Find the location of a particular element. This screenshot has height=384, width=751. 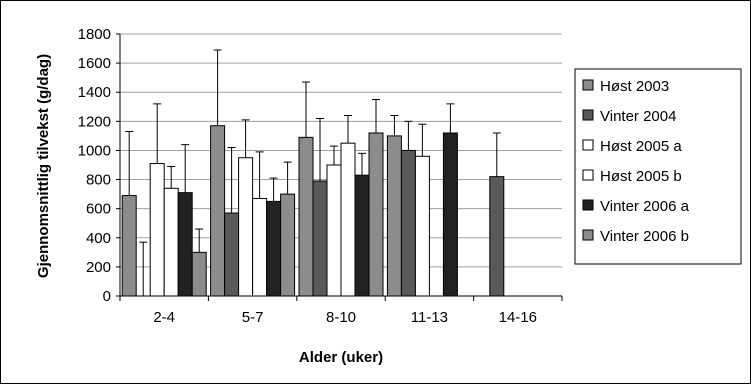

x-tick-label: 14-16 is located at coordinates (518, 317).